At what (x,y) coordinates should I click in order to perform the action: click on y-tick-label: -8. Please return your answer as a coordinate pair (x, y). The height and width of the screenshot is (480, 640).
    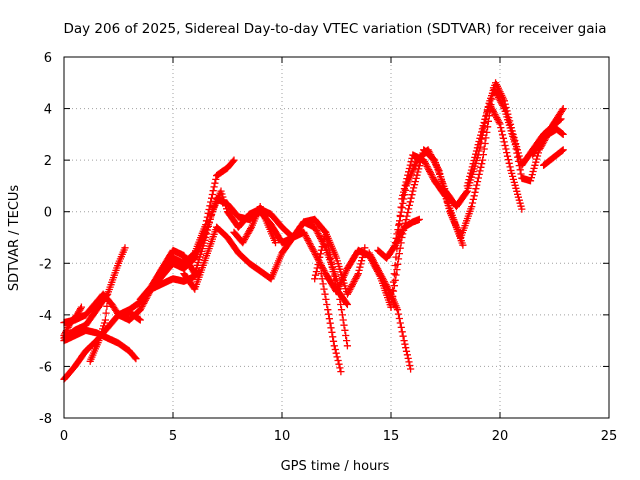
    Looking at the image, I should click on (45, 419).